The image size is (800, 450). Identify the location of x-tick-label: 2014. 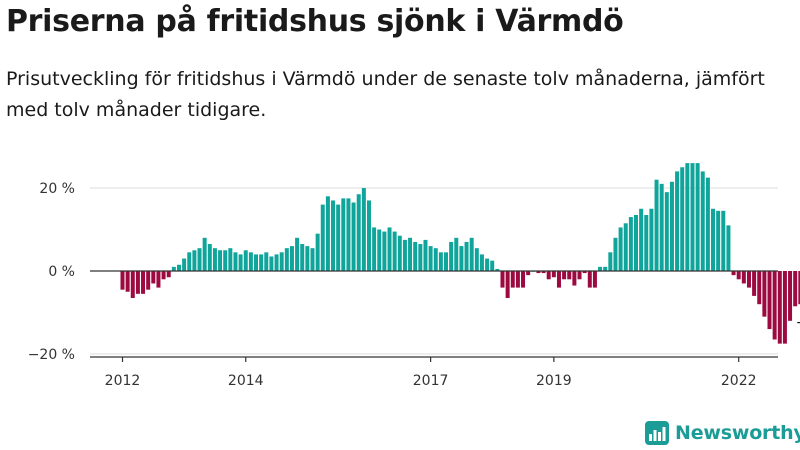
(246, 381).